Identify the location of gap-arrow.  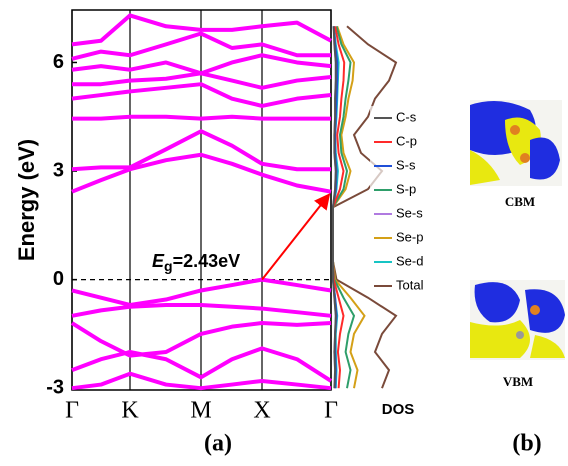
(296, 237).